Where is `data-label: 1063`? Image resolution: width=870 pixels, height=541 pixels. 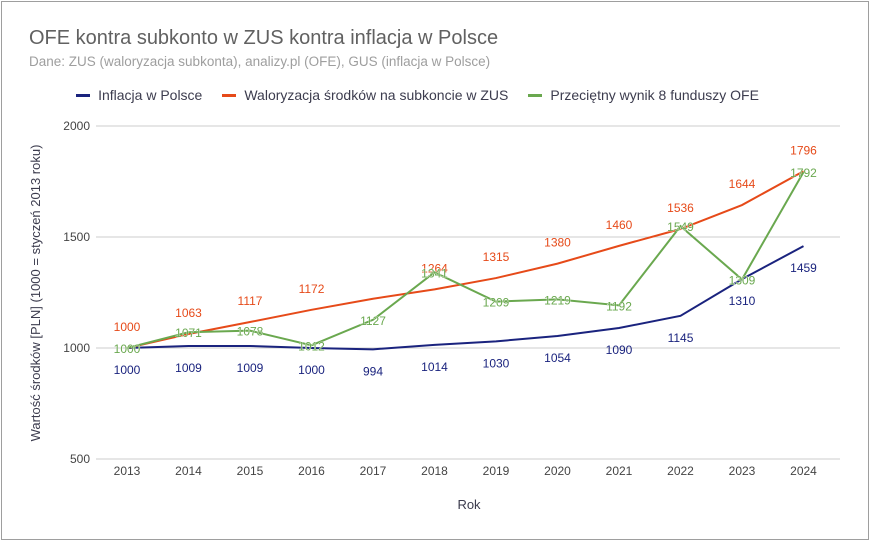 data-label: 1063 is located at coordinates (188, 313).